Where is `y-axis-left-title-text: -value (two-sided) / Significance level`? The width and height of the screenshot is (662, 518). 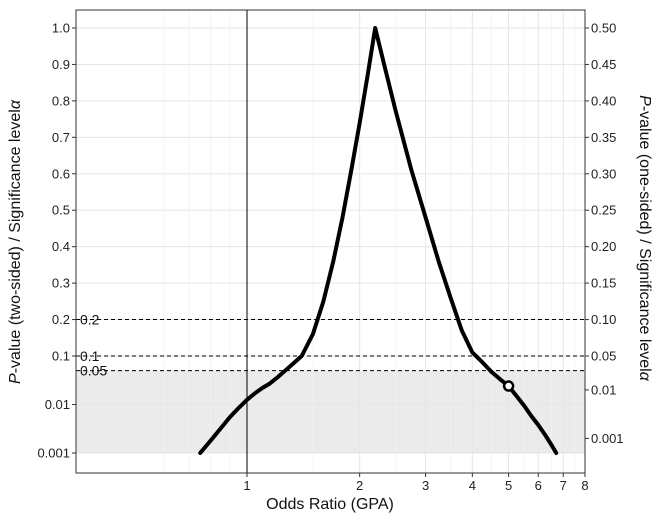
y-axis-left-title-text: -value (two-sided) / Significance level is located at coordinates (15, 241).